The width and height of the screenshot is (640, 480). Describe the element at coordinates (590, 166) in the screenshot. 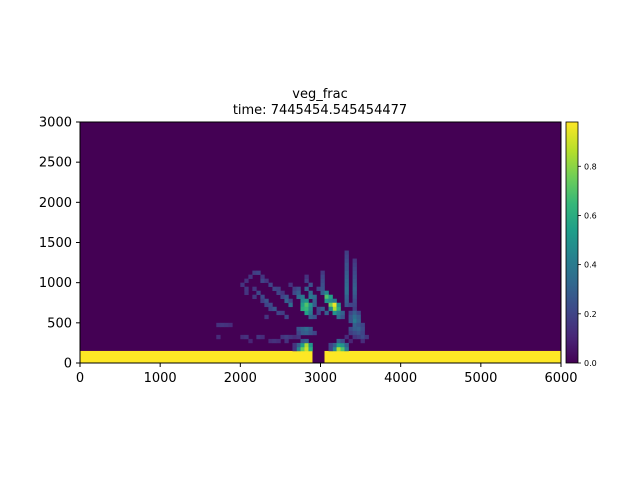

I see `colorbar-tick-label: 0.8` at that location.